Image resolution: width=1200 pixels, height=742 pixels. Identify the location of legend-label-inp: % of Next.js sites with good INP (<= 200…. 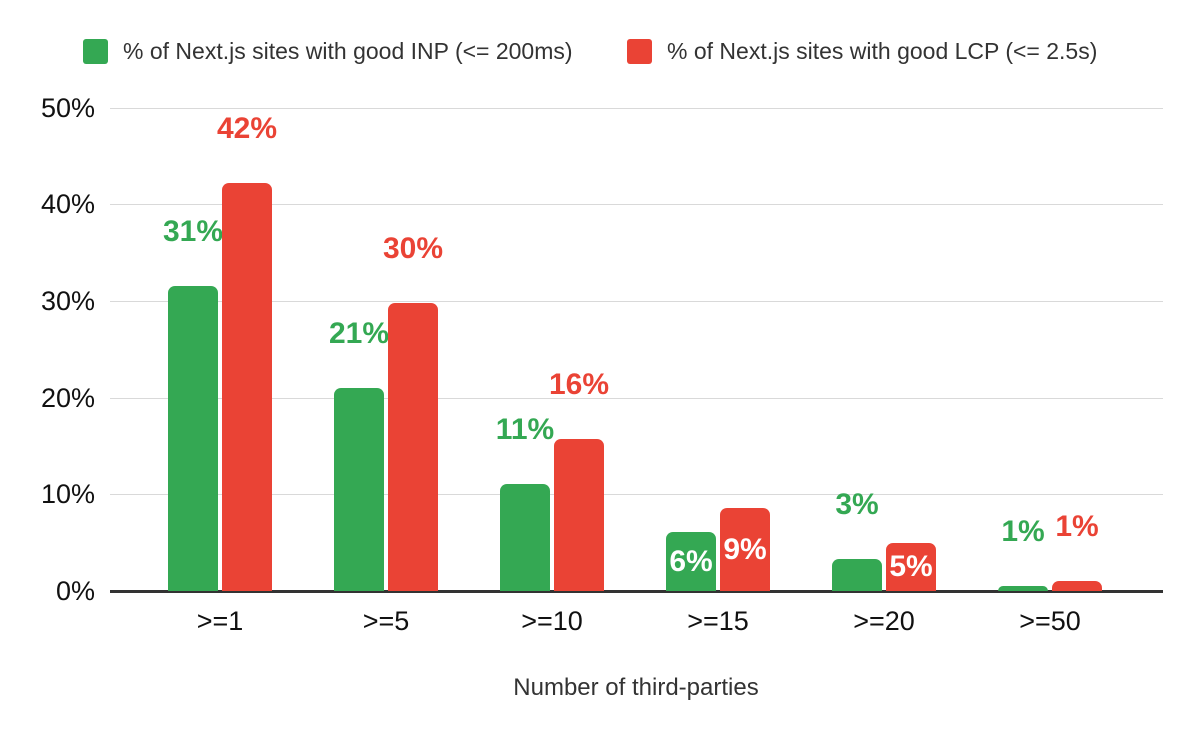
(348, 50).